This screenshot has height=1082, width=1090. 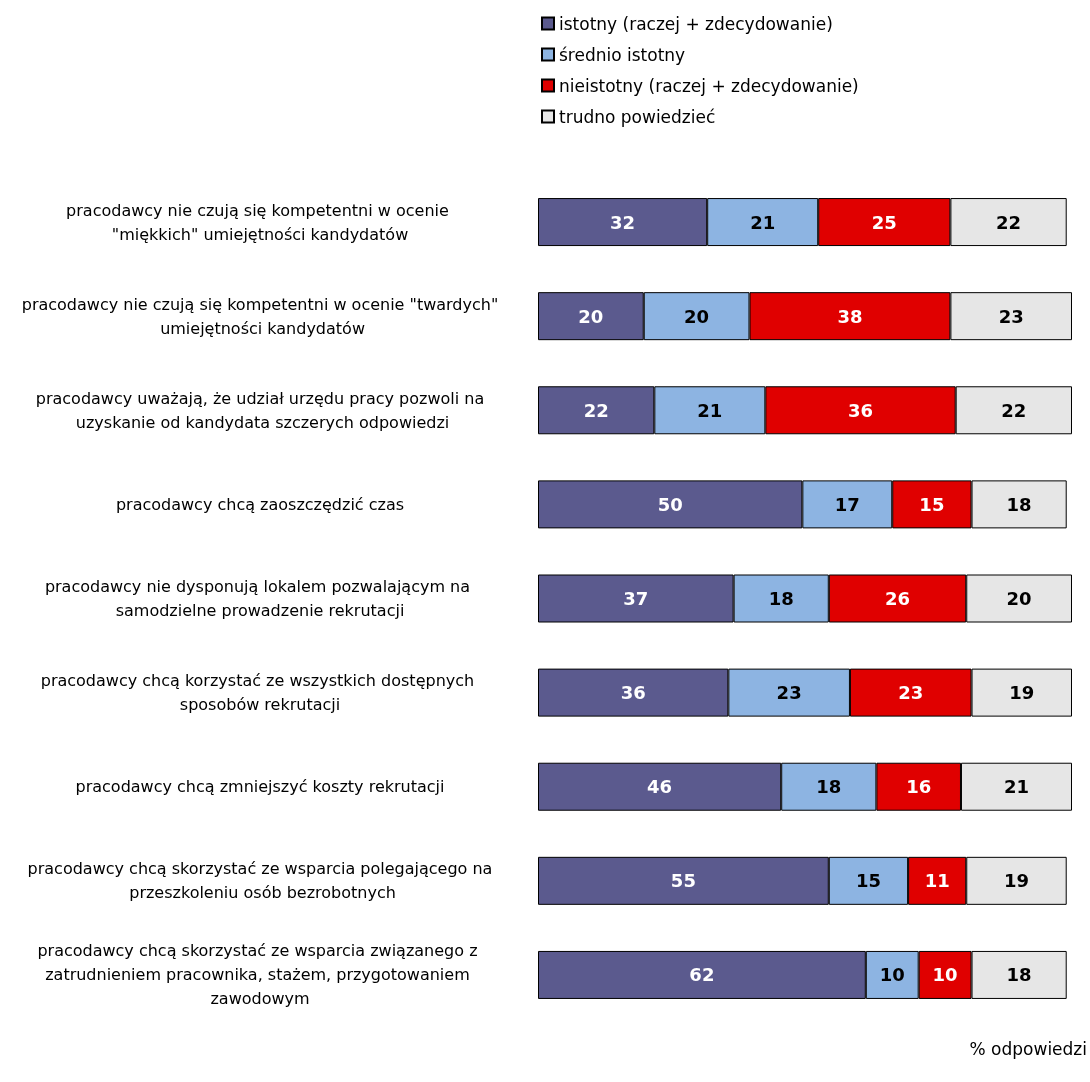 What do you see at coordinates (260, 598) in the screenshot?
I see `y-tick-label: pracodawcy nie dysponują lokalem pozwalającym na samodzielne prowadzenie rekrutacji` at bounding box center [260, 598].